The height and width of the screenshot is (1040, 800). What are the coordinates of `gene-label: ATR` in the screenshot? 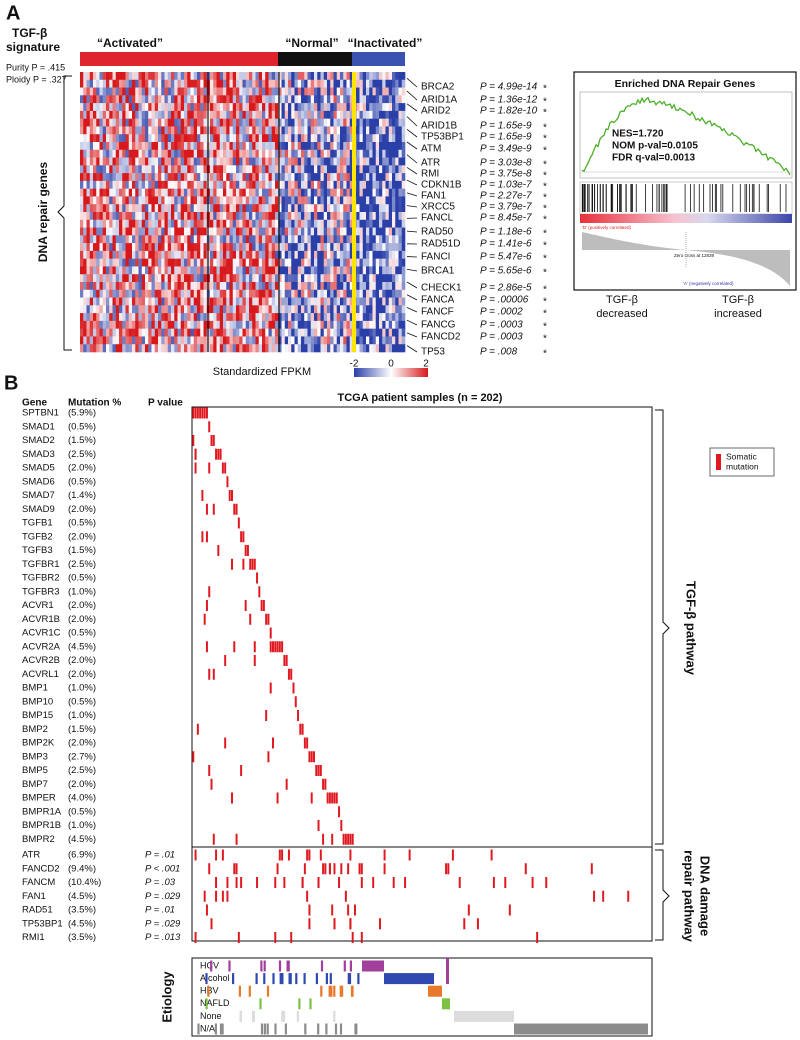 It's located at (430, 163).